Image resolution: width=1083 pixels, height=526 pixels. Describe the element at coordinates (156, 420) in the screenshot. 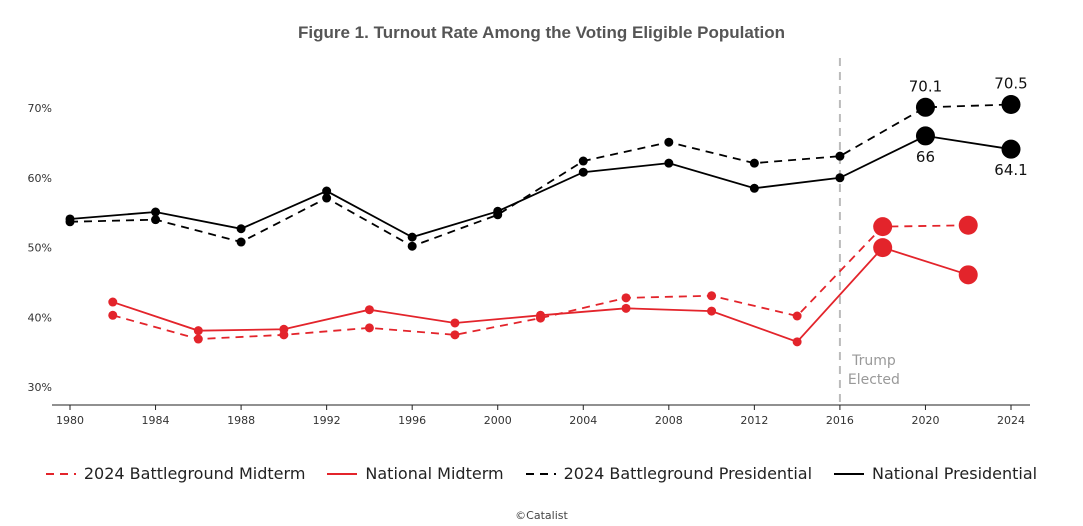

I see `x-tick-label: 1984` at that location.